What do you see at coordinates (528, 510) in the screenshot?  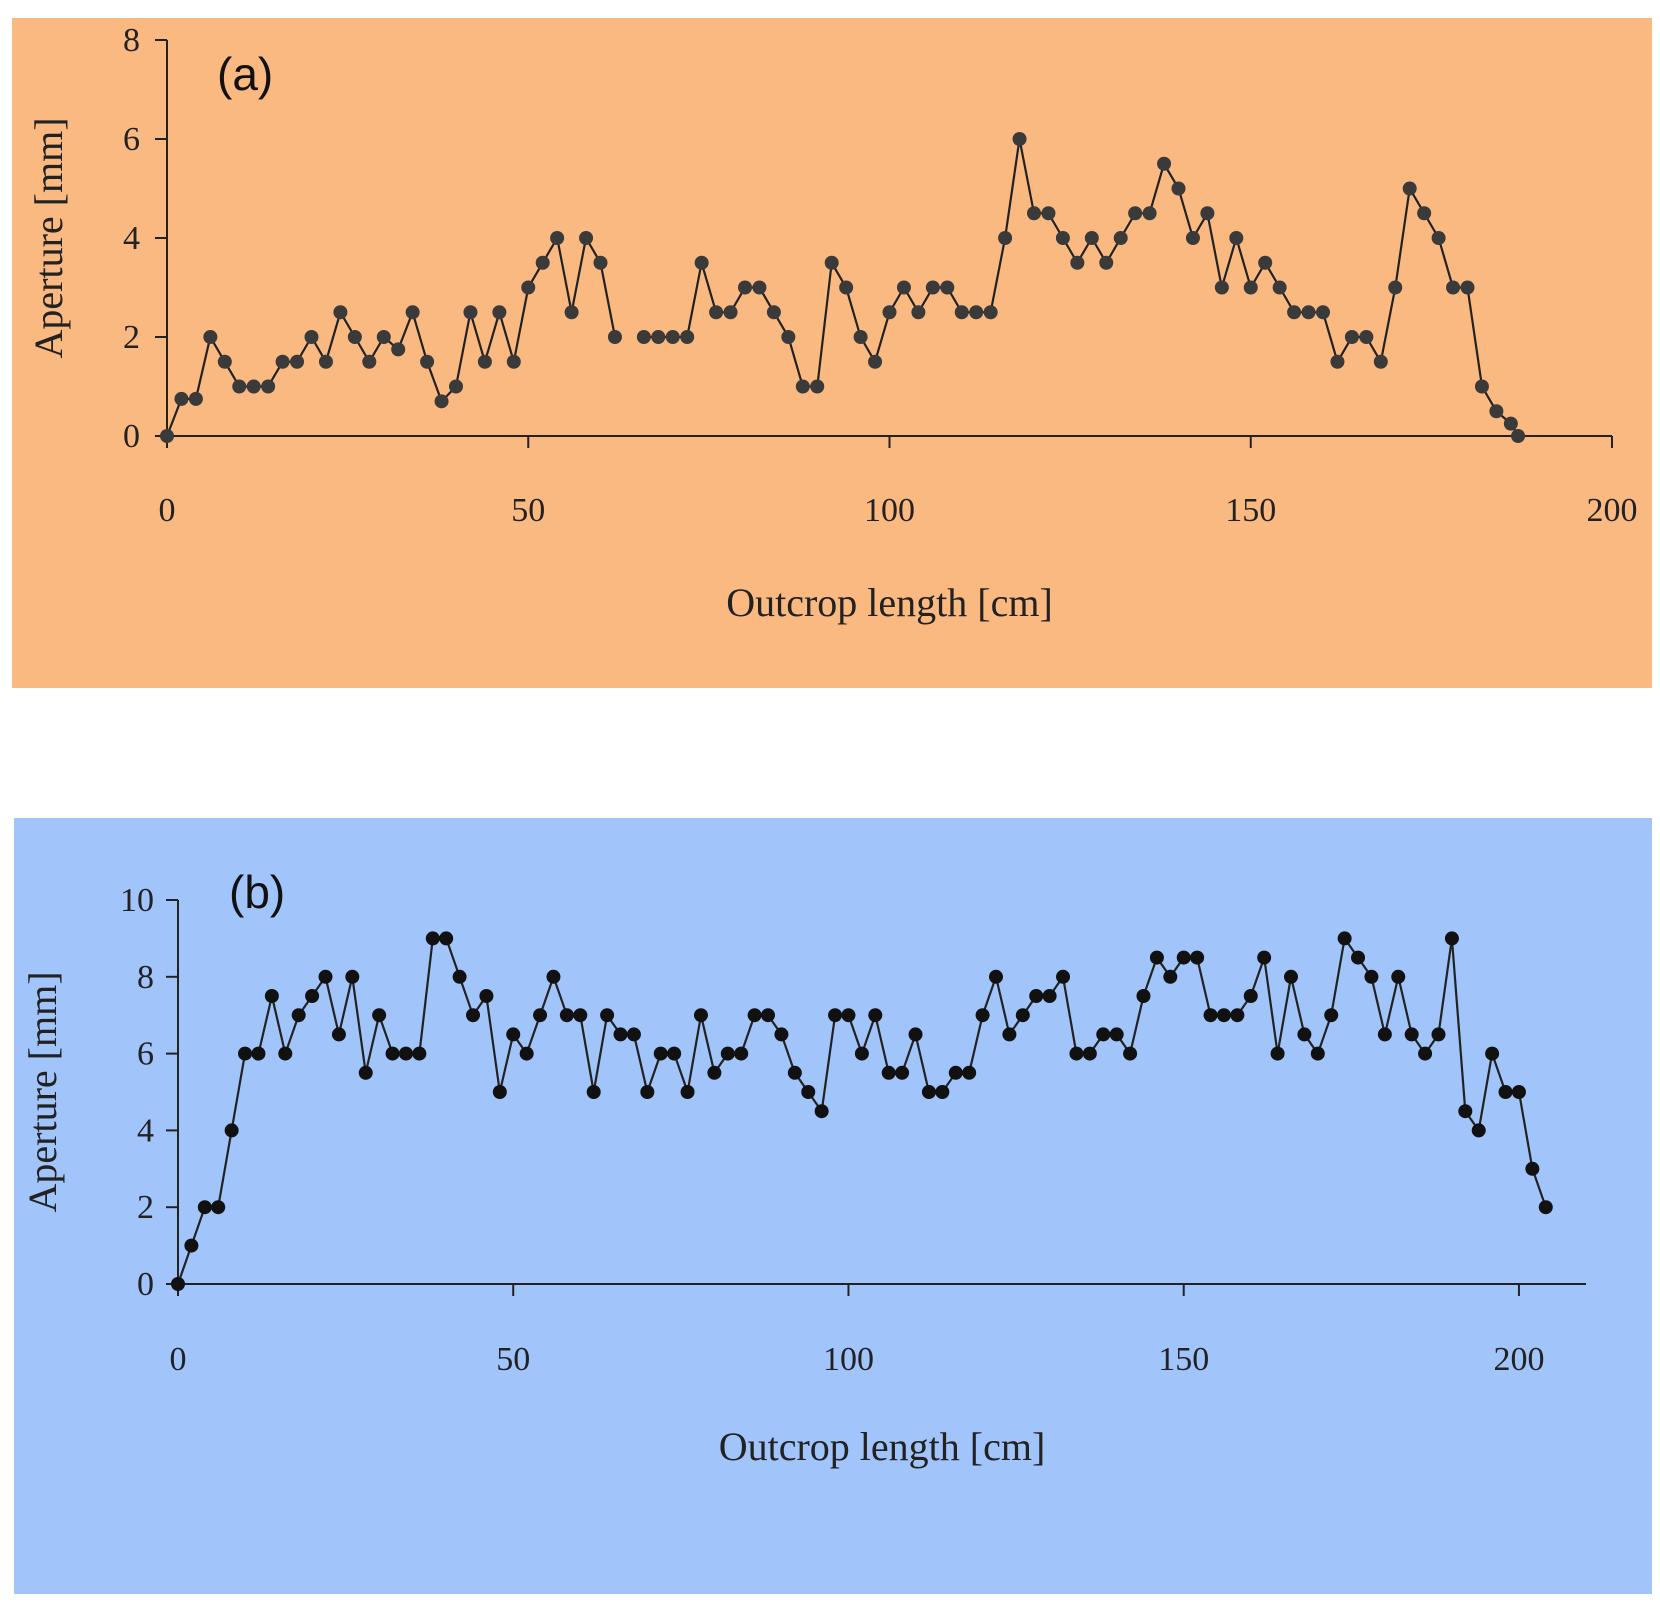 I see `chart-a-x-tick-label: 50` at bounding box center [528, 510].